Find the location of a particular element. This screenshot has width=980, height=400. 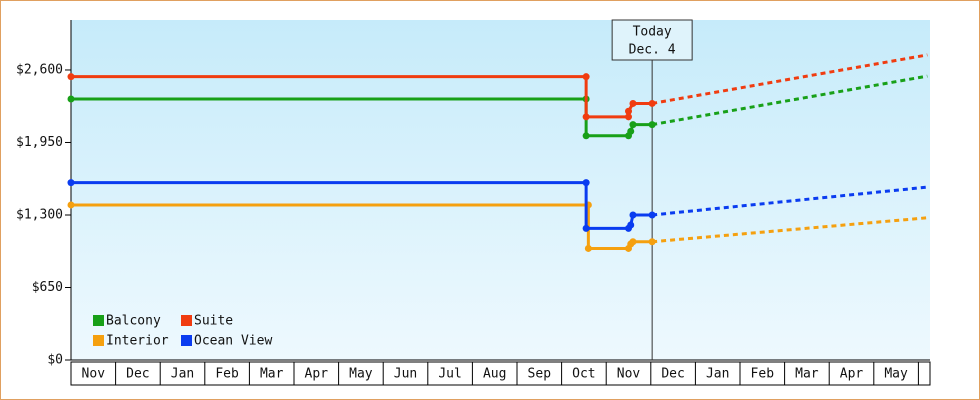

today-box is located at coordinates (652, 40).